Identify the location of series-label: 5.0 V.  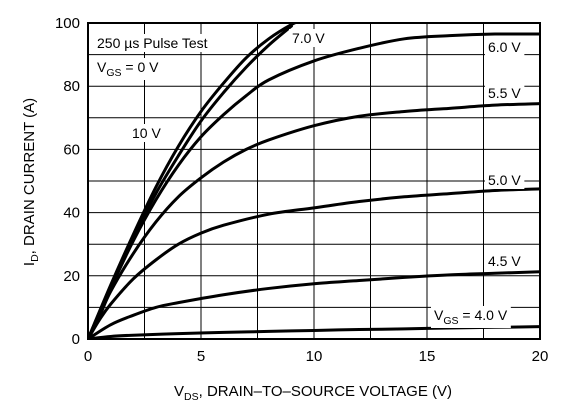
(504, 180).